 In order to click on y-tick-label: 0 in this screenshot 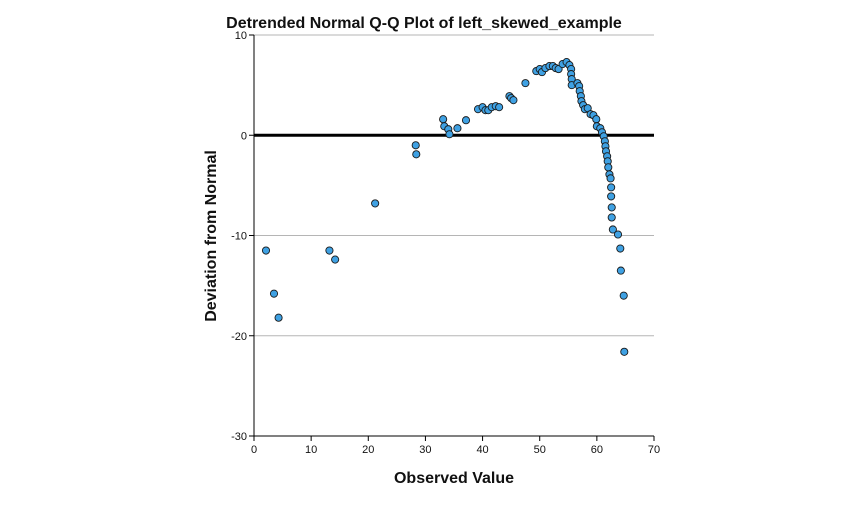, I will do `click(244, 136)`.